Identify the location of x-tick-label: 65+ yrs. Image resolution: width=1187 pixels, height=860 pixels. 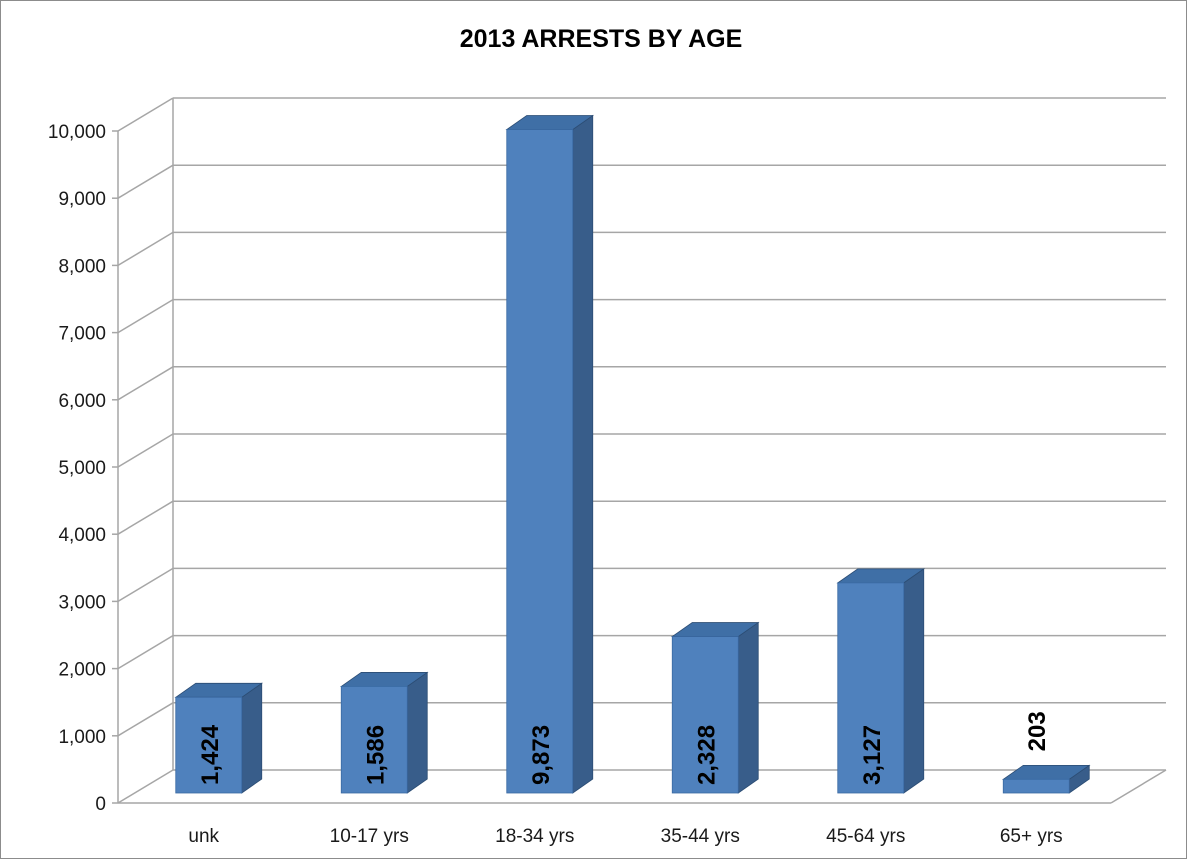
(1031, 836).